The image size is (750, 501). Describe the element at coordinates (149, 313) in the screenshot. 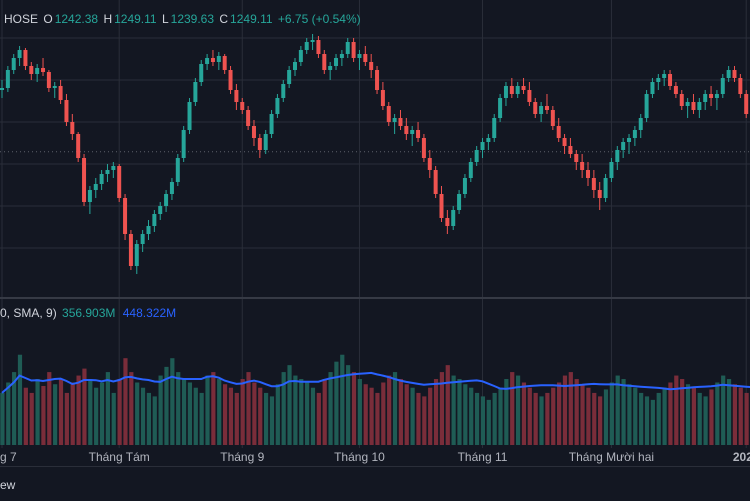

I see `sma-value: 448.322M` at that location.